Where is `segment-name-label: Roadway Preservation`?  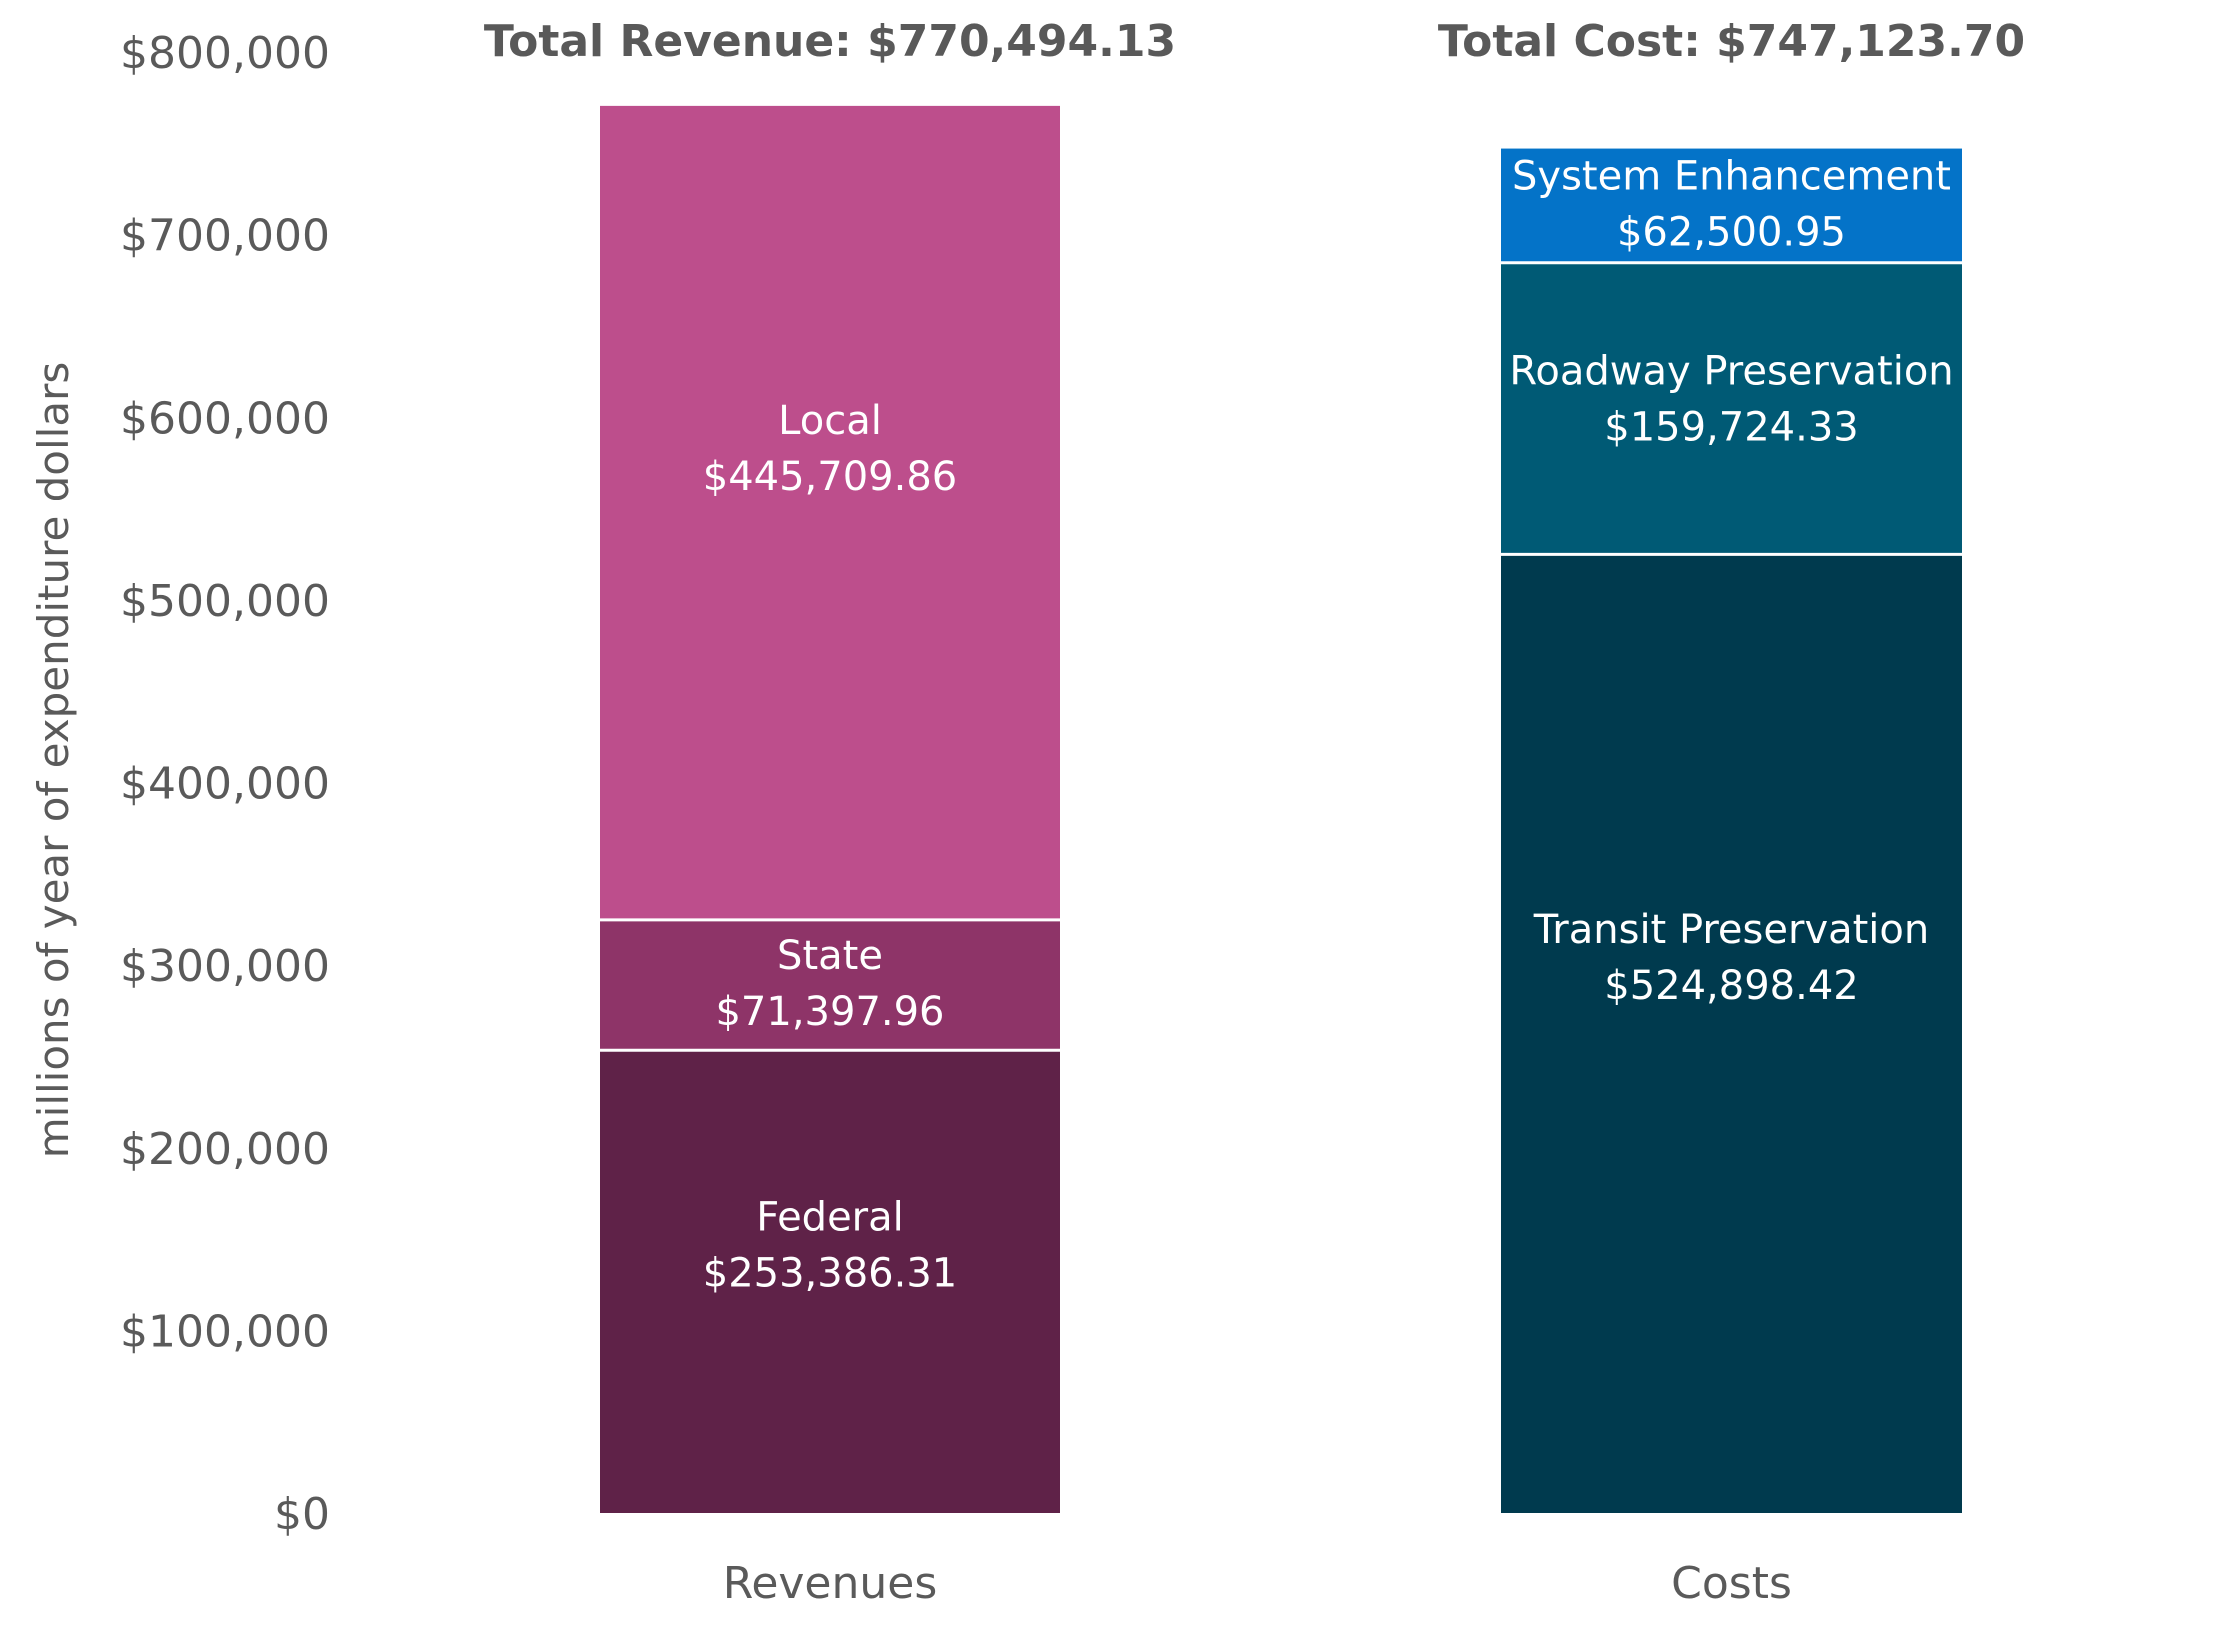 segment-name-label: Roadway Preservation is located at coordinates (1731, 372).